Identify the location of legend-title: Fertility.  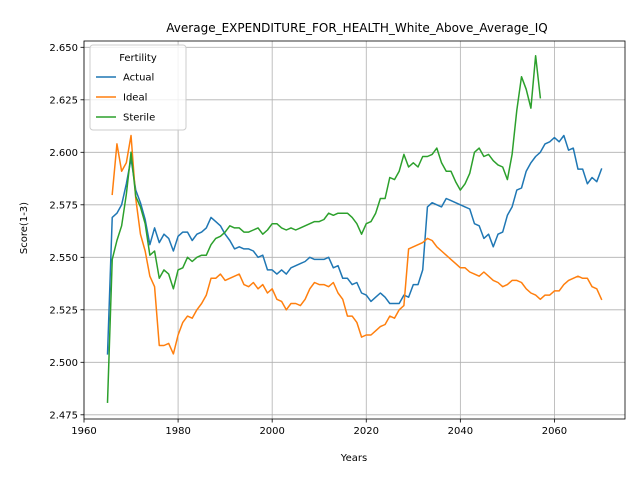
(138, 58).